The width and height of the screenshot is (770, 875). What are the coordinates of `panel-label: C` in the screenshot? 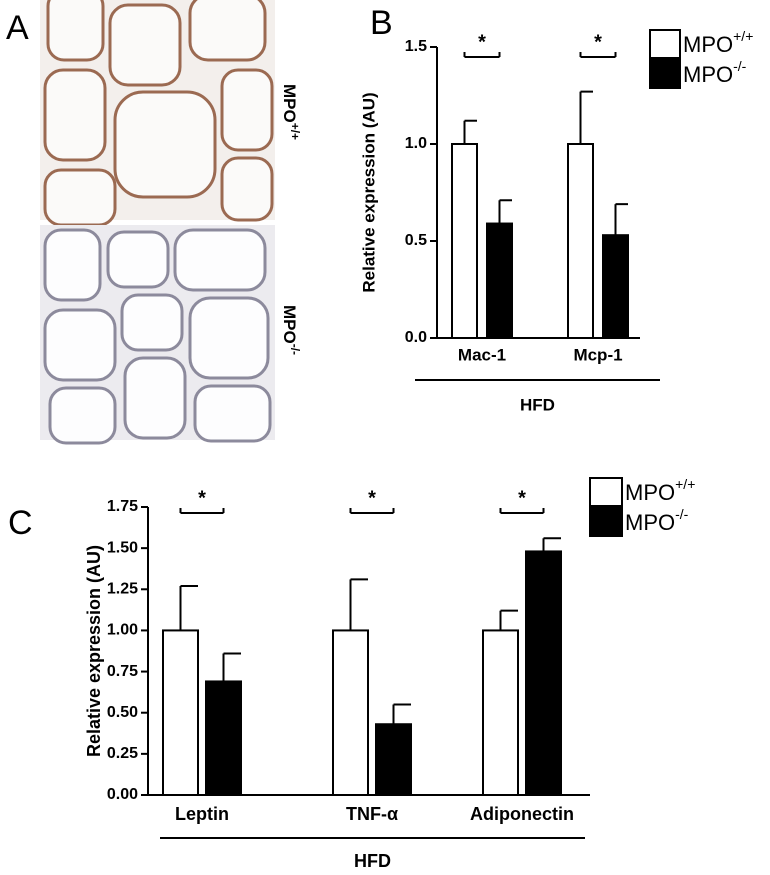 It's located at (20, 523).